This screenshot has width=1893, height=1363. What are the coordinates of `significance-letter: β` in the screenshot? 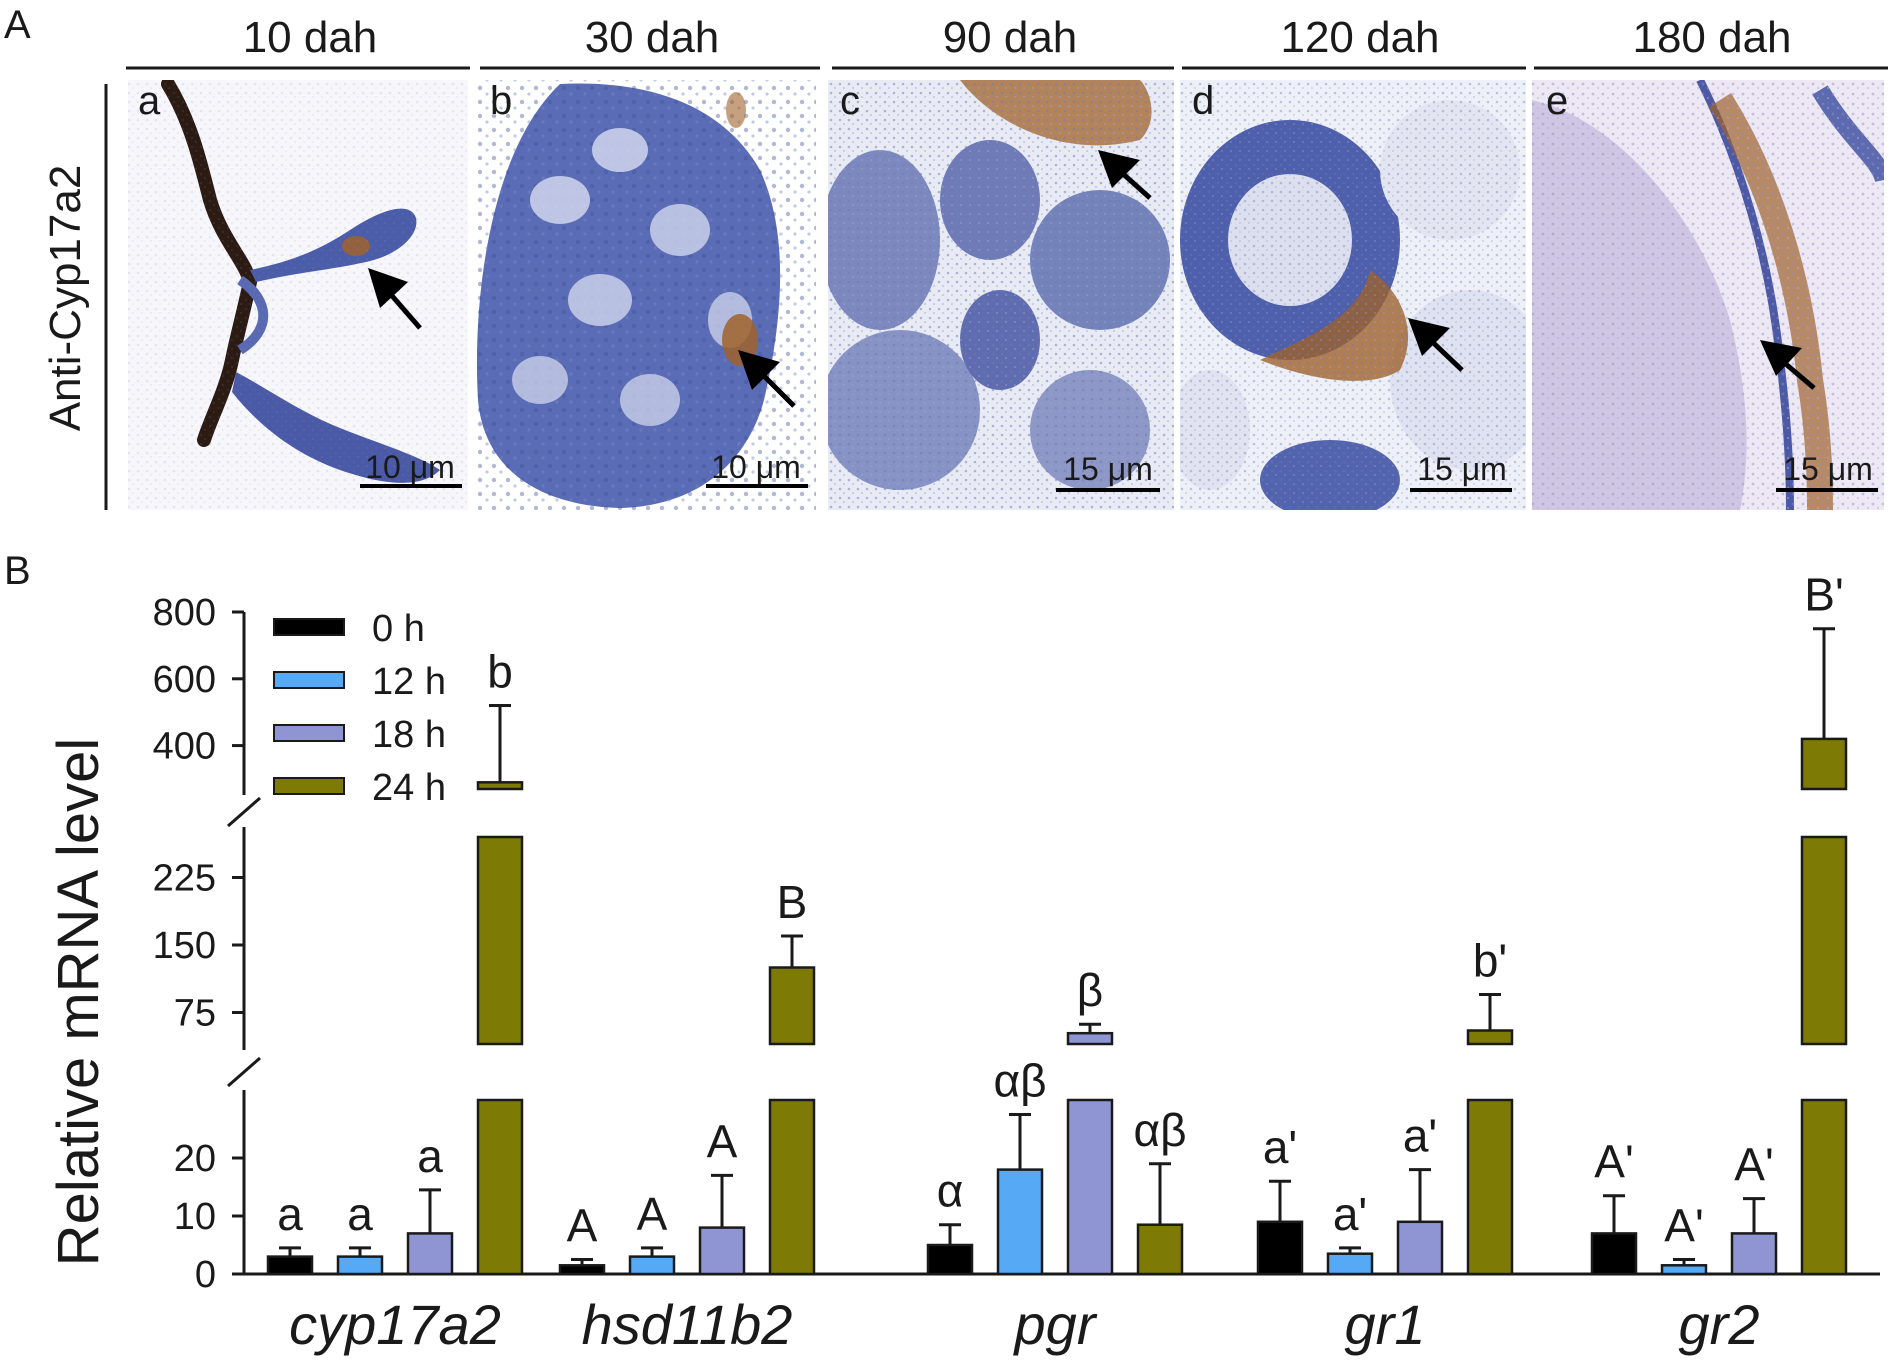 It's located at (1090, 990).